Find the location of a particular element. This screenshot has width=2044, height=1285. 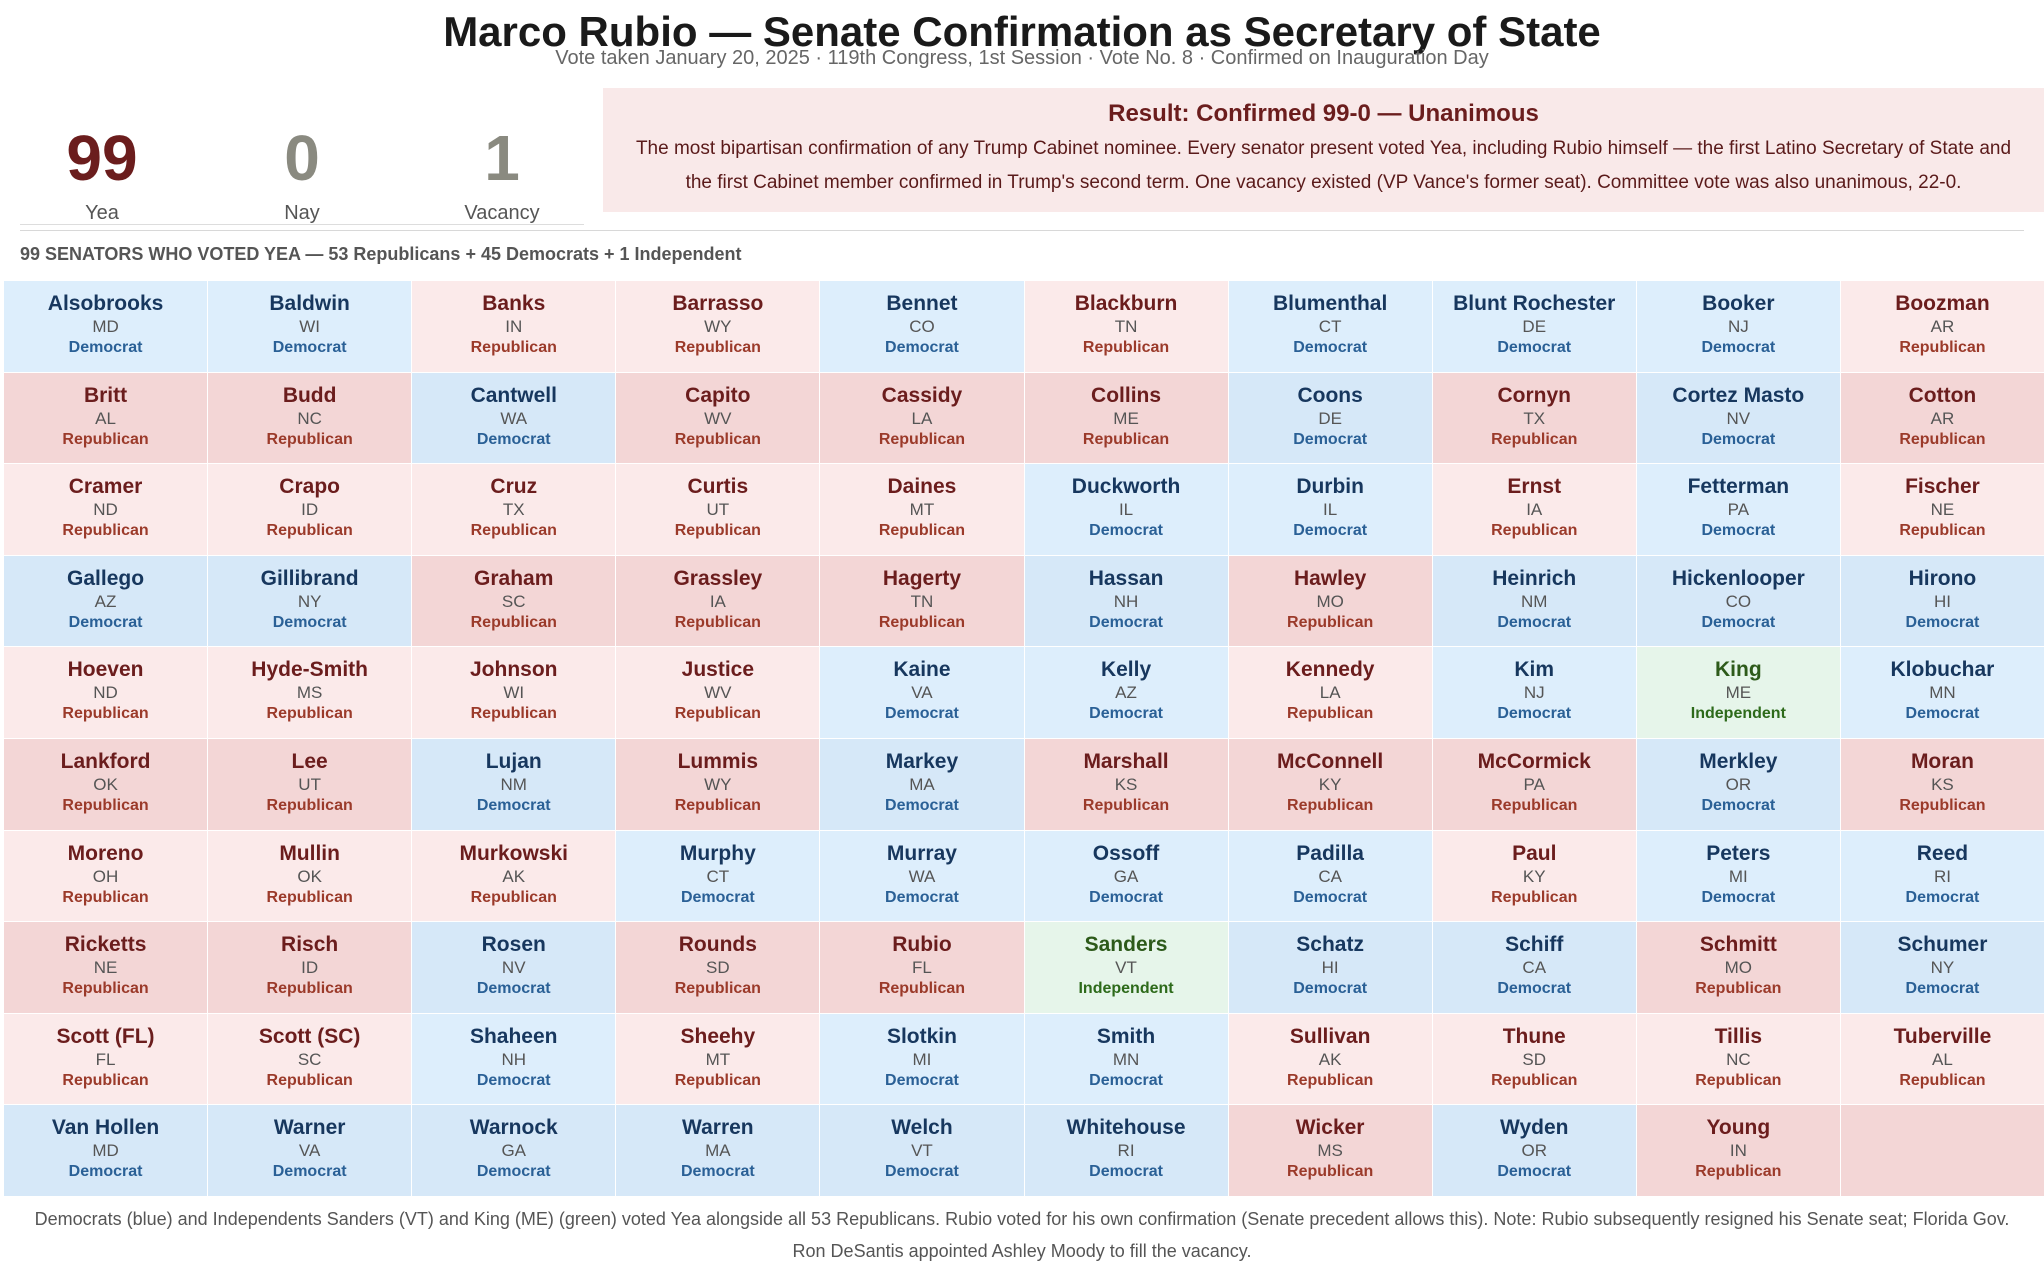

senator-cell: Padilla CA Democrat is located at coordinates (1330, 876).